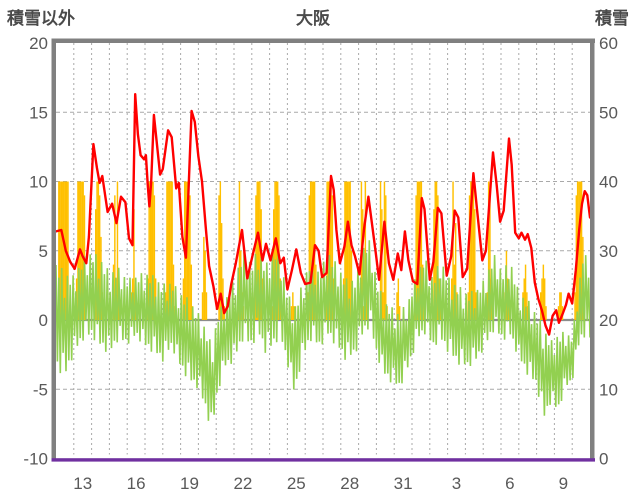 The height and width of the screenshot is (501, 636). What do you see at coordinates (43, 251) in the screenshot?
I see `left-axis-tick-label: 5` at bounding box center [43, 251].